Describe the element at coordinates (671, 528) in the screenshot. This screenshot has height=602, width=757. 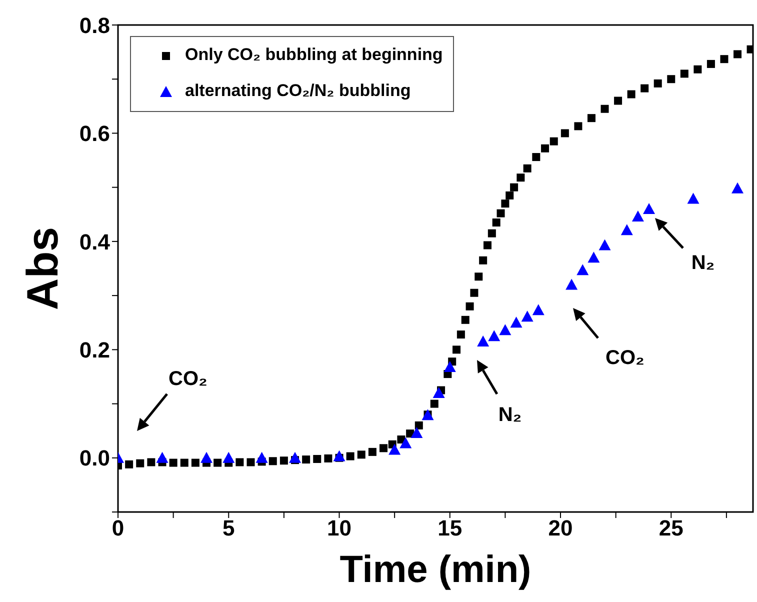
I see `x-tick-label: 25` at that location.